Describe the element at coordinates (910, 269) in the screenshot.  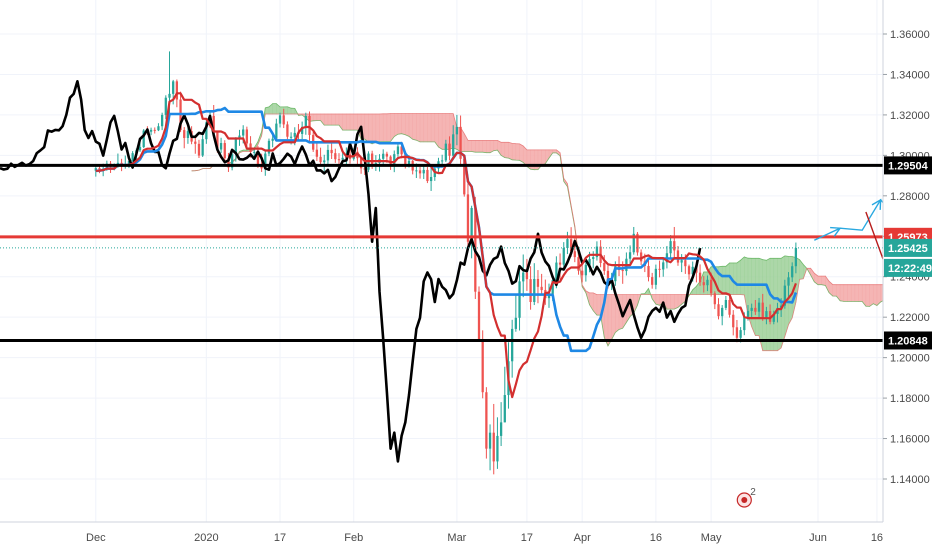
I see `countdown-tag-text: 12:22:49` at that location.